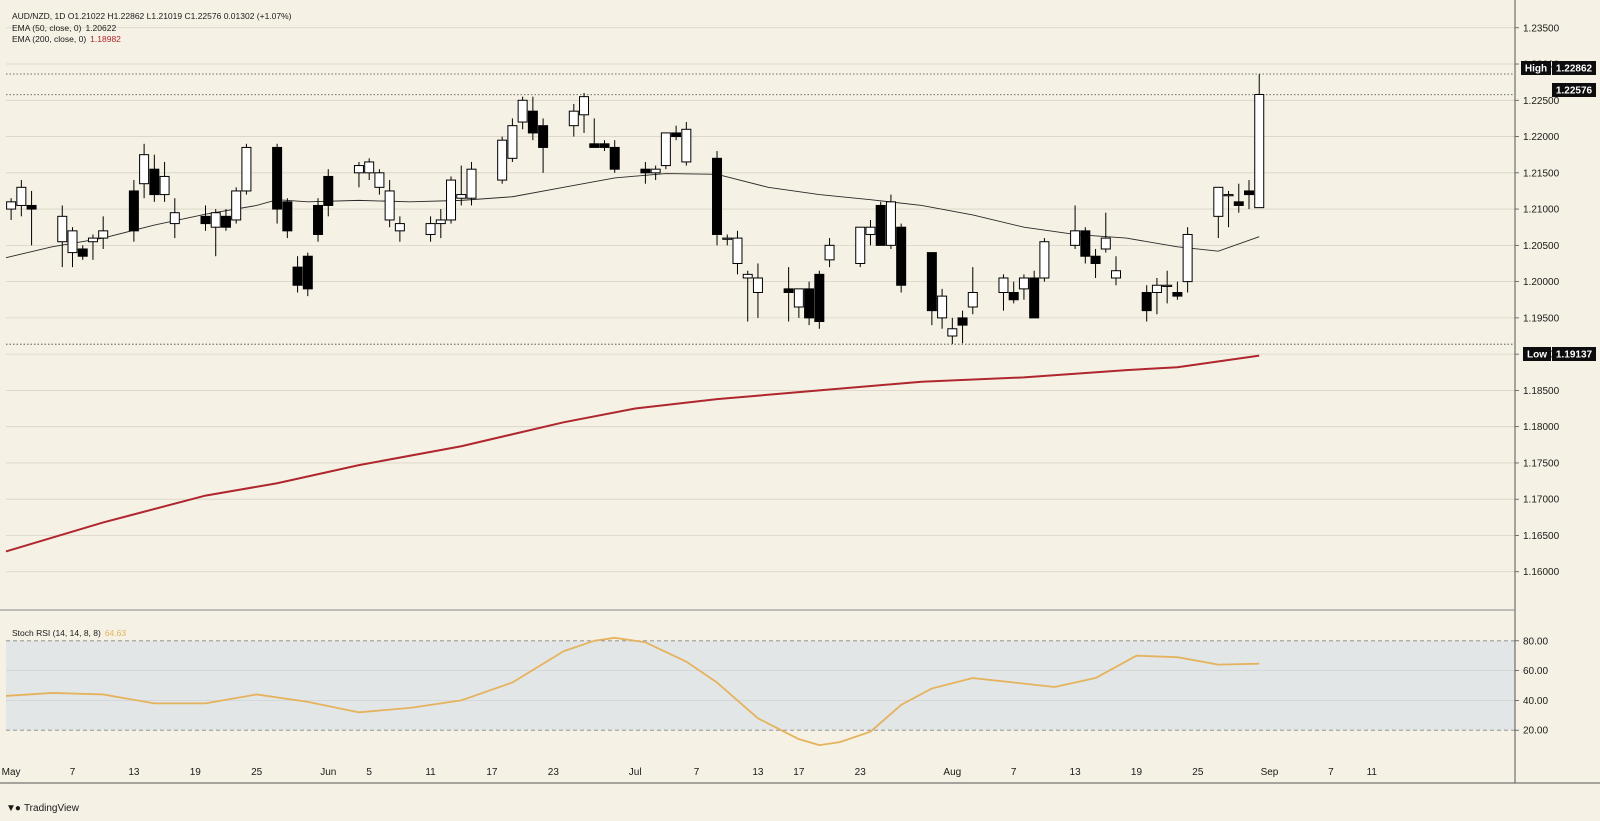 The width and height of the screenshot is (1600, 821). I want to click on rsi-axis-label: 60.00, so click(1535, 671).